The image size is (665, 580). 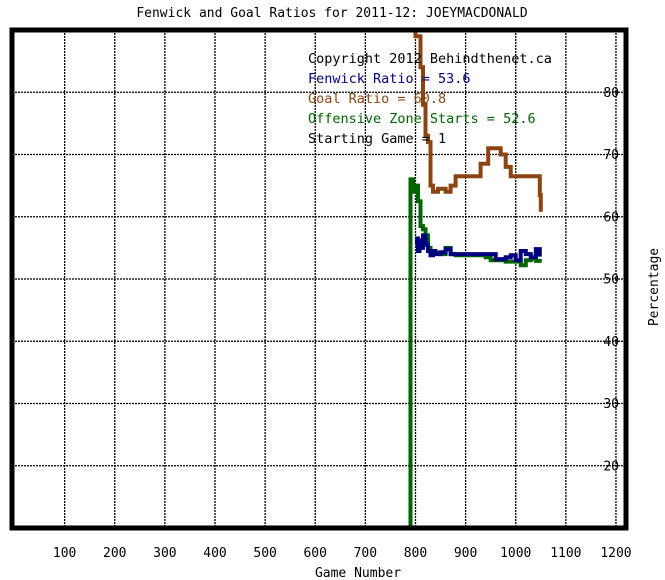 I want to click on y-tick-labels: 20 30 40 50 60 70 80, so click(x=611, y=280).